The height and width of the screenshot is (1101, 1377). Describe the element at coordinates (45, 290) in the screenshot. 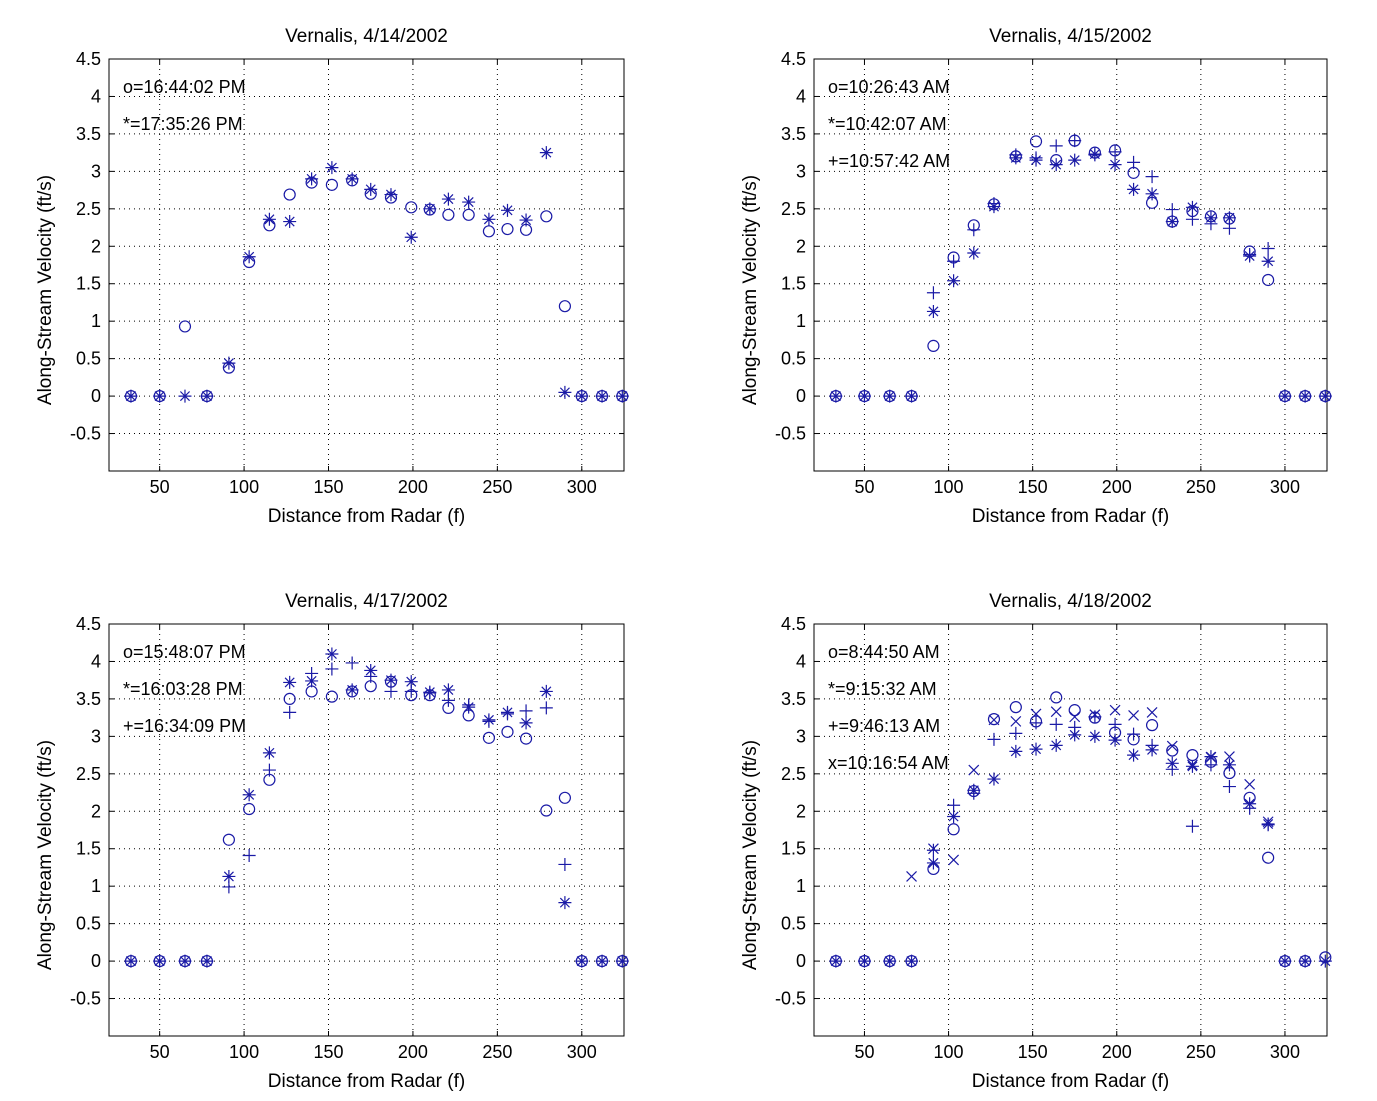

I see `y-axis-label: Along-Stream Velocity (ft/s)` at that location.